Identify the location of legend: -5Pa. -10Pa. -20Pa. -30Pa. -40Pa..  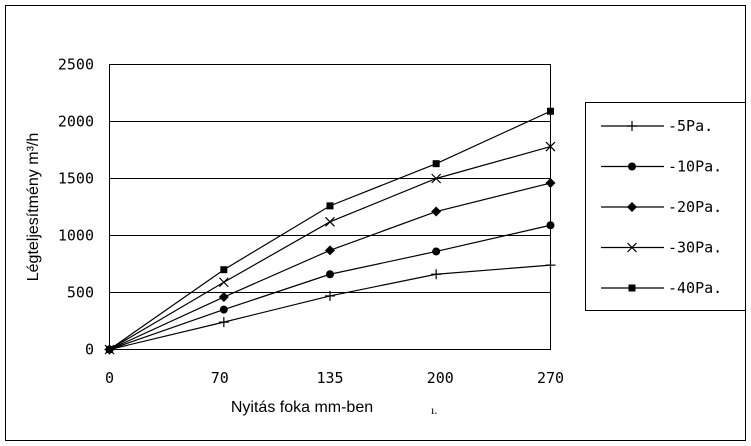
(661, 207).